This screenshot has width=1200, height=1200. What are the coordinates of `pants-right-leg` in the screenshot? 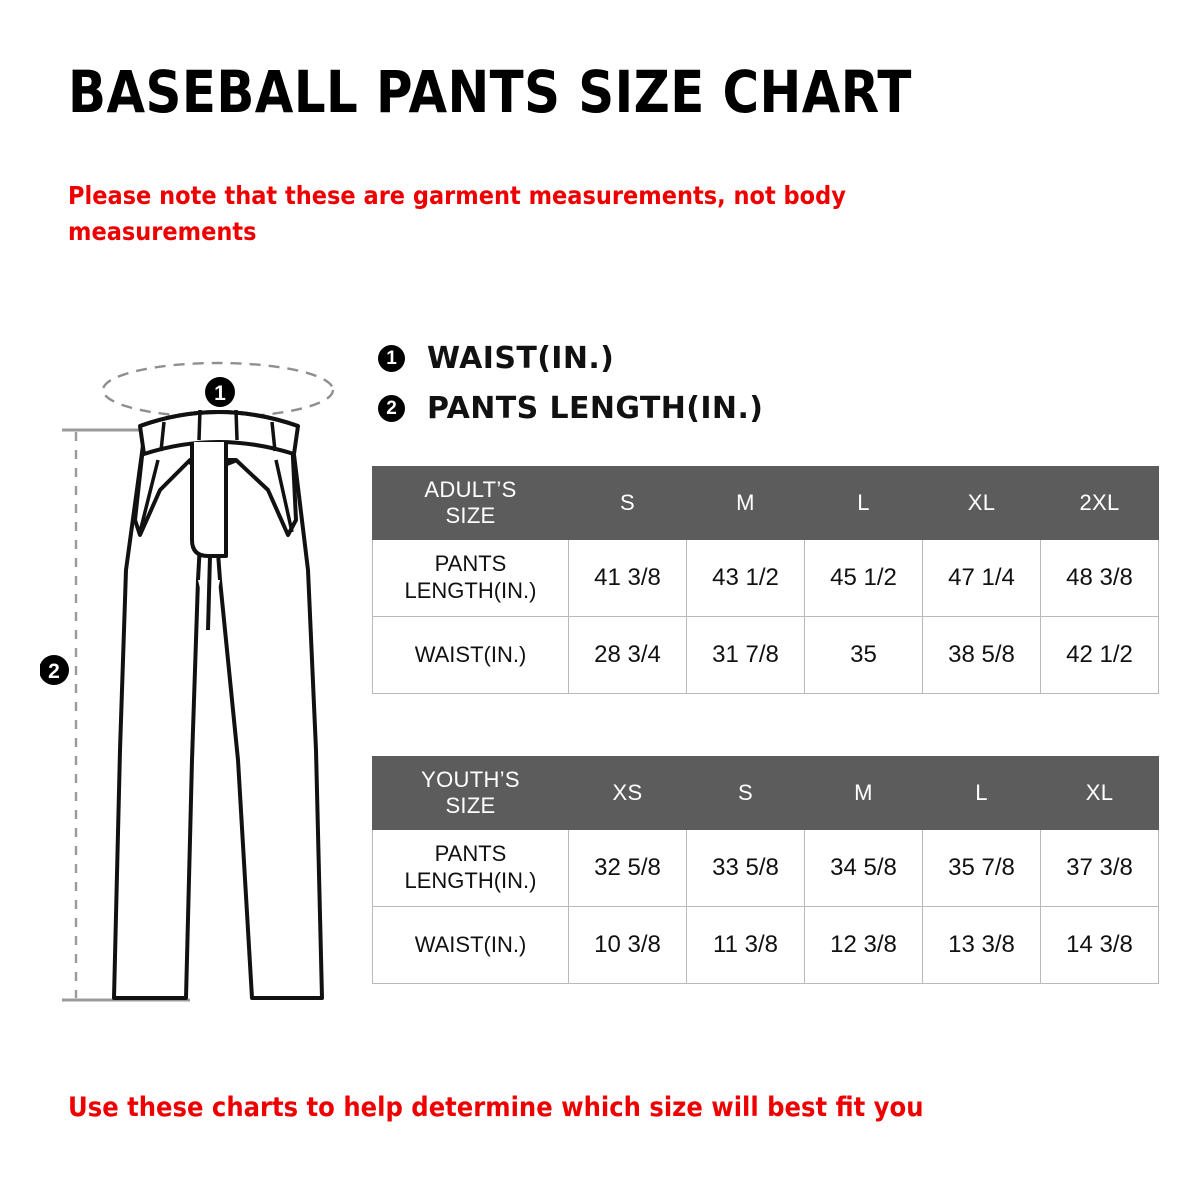 It's located at (267, 718).